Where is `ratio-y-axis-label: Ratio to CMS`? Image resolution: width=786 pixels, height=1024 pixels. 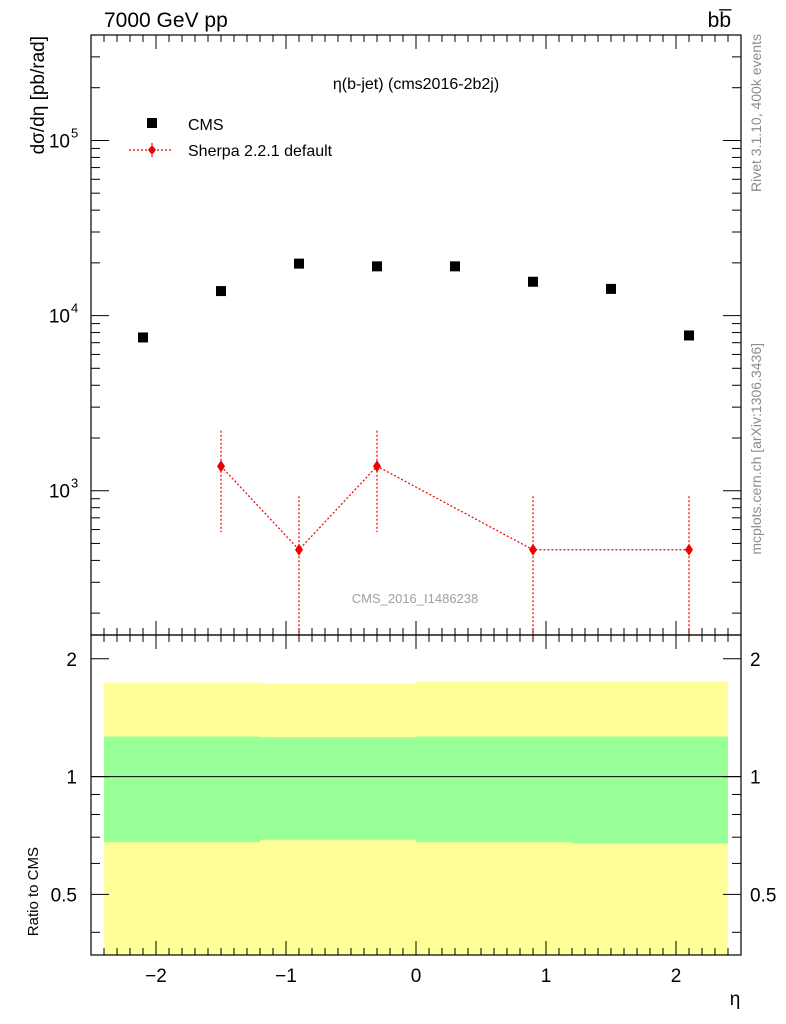
ratio-y-axis-label: Ratio to CMS is located at coordinates (33, 891).